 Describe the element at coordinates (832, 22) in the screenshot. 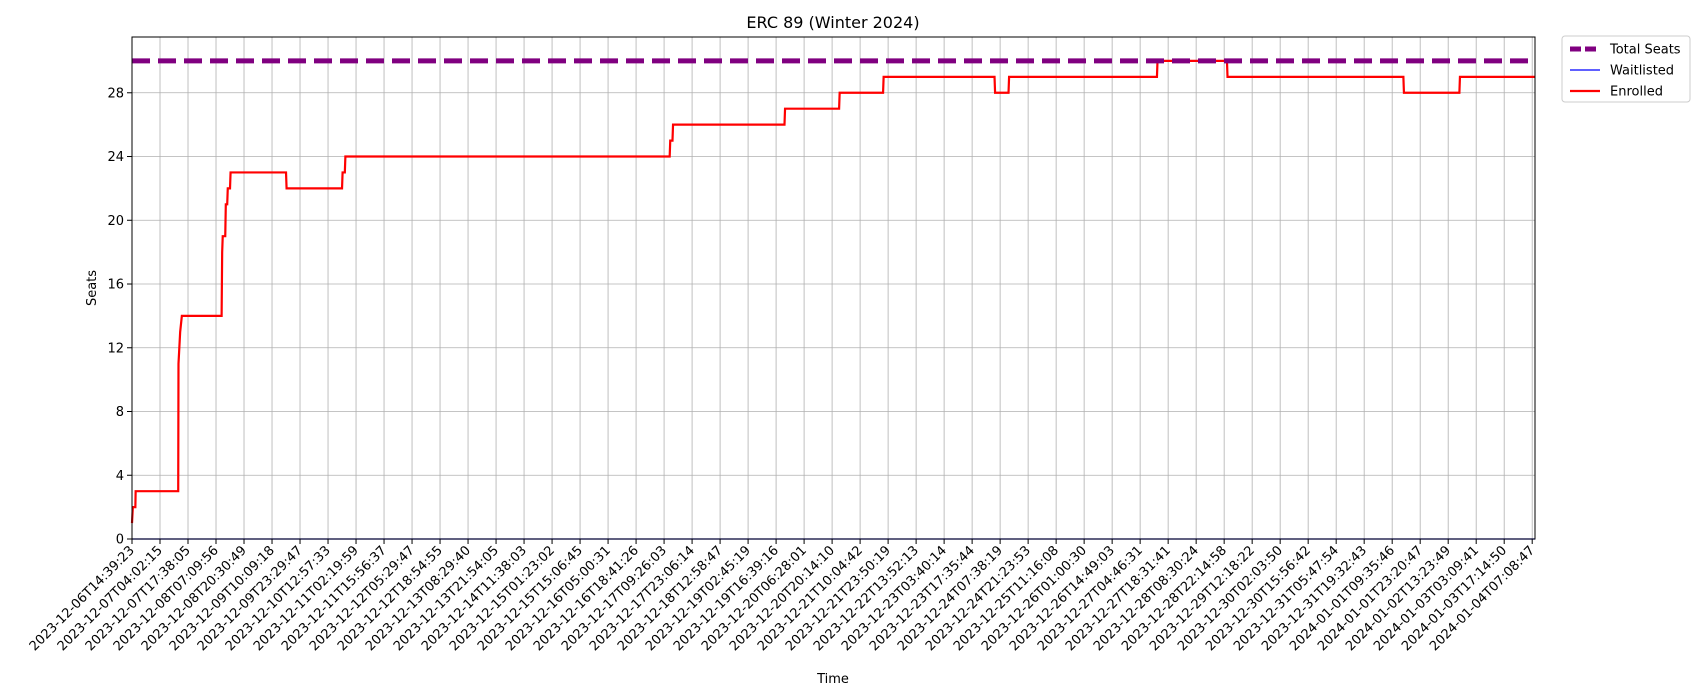

I see `chart-title: ERC 89 (Winter 2024)` at that location.